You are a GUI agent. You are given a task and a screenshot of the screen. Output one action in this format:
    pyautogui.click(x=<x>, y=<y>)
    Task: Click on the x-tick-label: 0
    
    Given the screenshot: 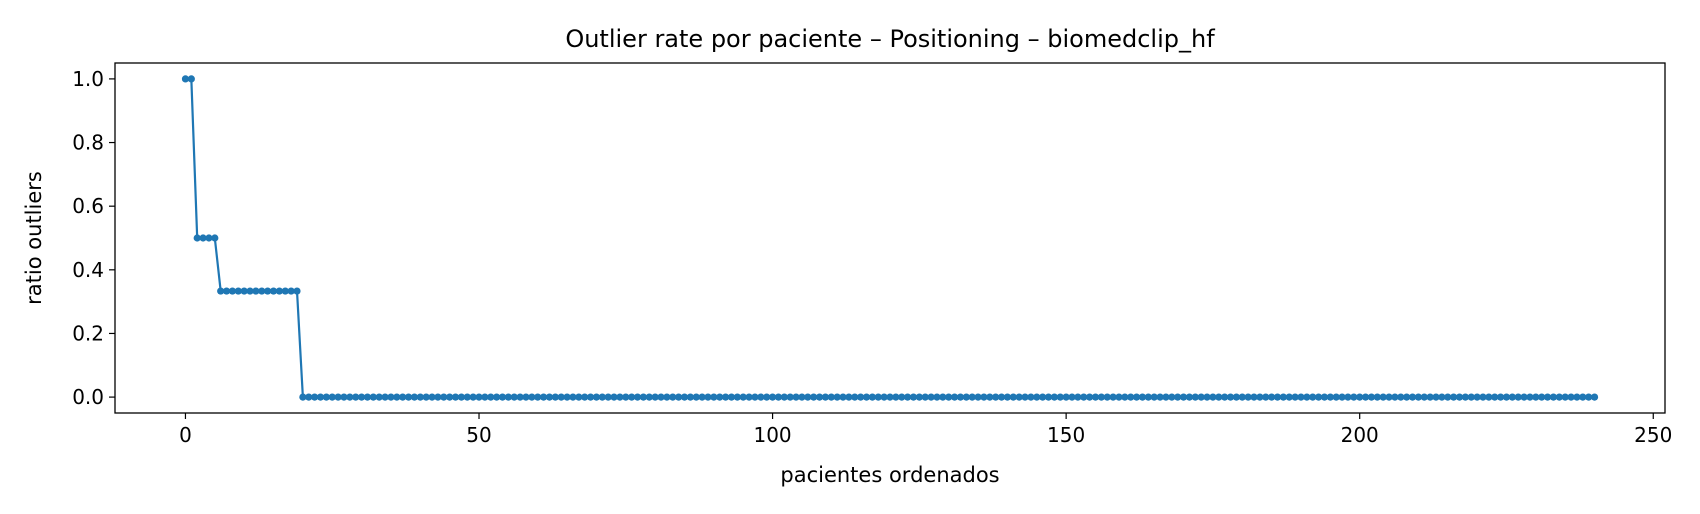 What is the action you would take?
    pyautogui.click(x=185, y=435)
    